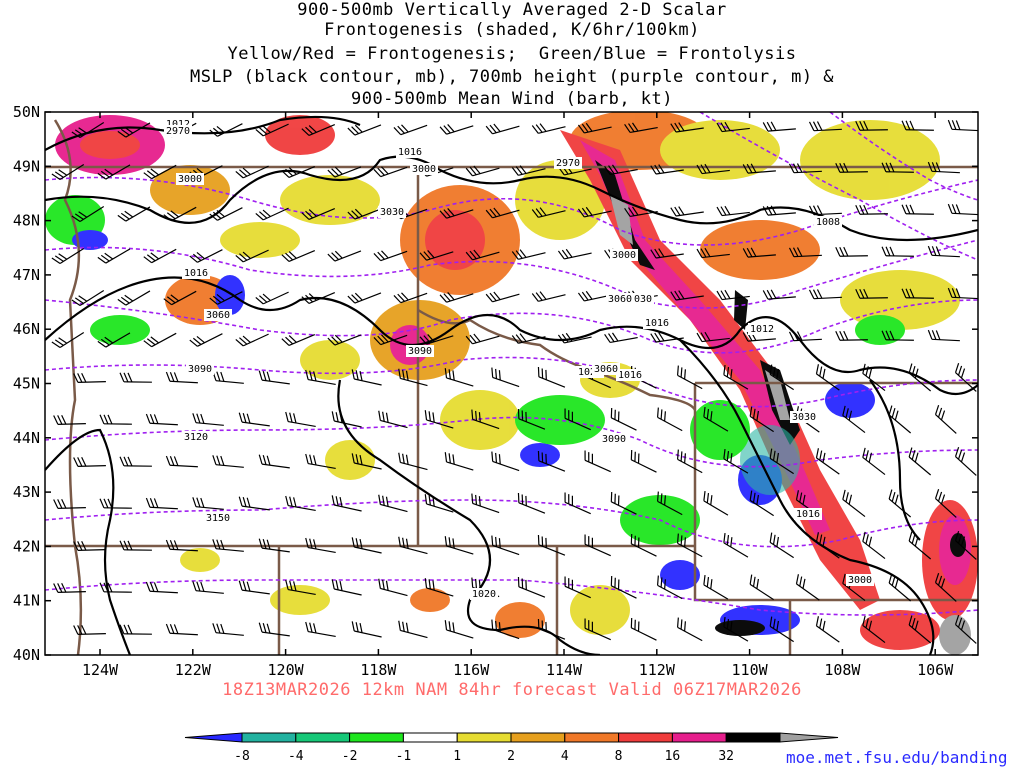 The image size is (1024, 768). I want to click on colorbar-label: 16, so click(673, 756).